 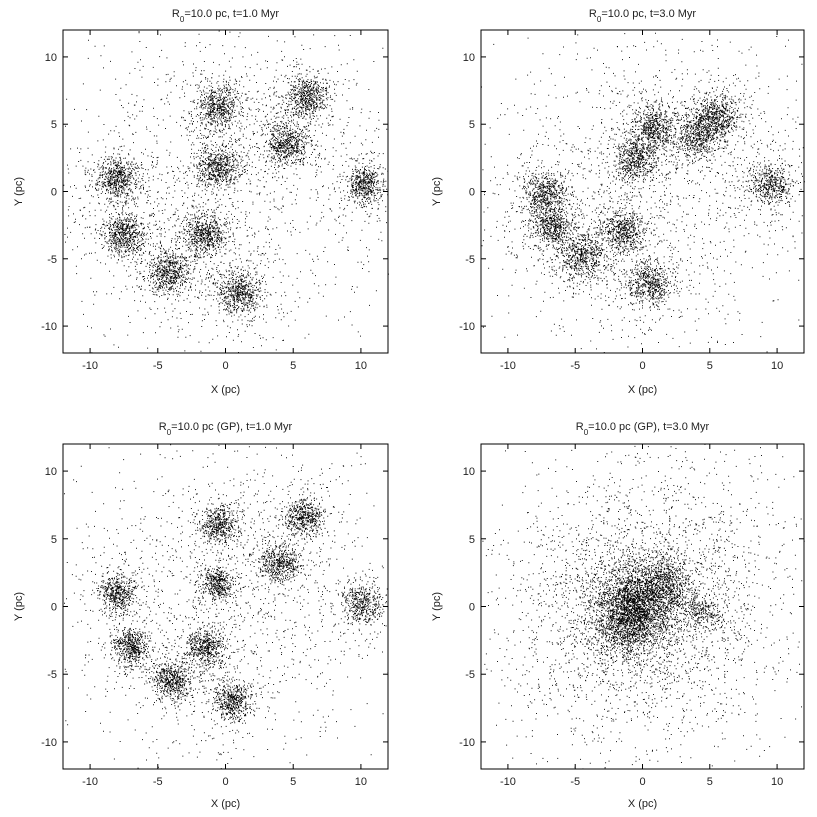 I want to click on panel-title: R0=10.0 pc, t=3.0 Myr, so click(x=643, y=16).